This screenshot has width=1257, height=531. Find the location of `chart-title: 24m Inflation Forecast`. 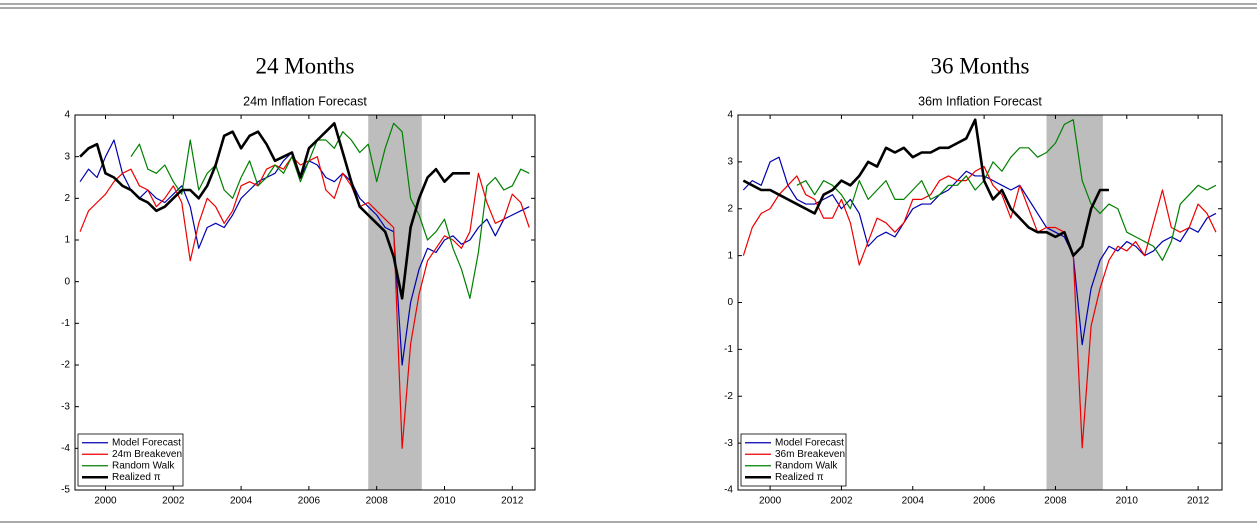

chart-title: 24m Inflation Forecast is located at coordinates (305, 101).